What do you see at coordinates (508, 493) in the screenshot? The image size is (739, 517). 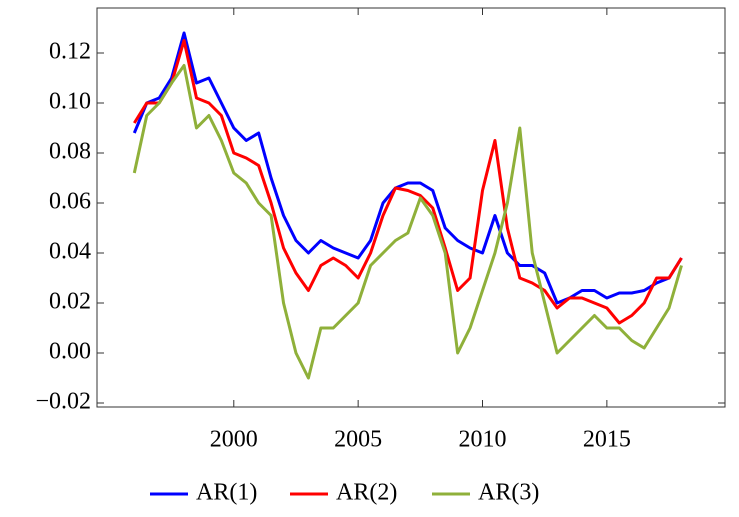 I see `legend-label: AR(3)` at bounding box center [508, 493].